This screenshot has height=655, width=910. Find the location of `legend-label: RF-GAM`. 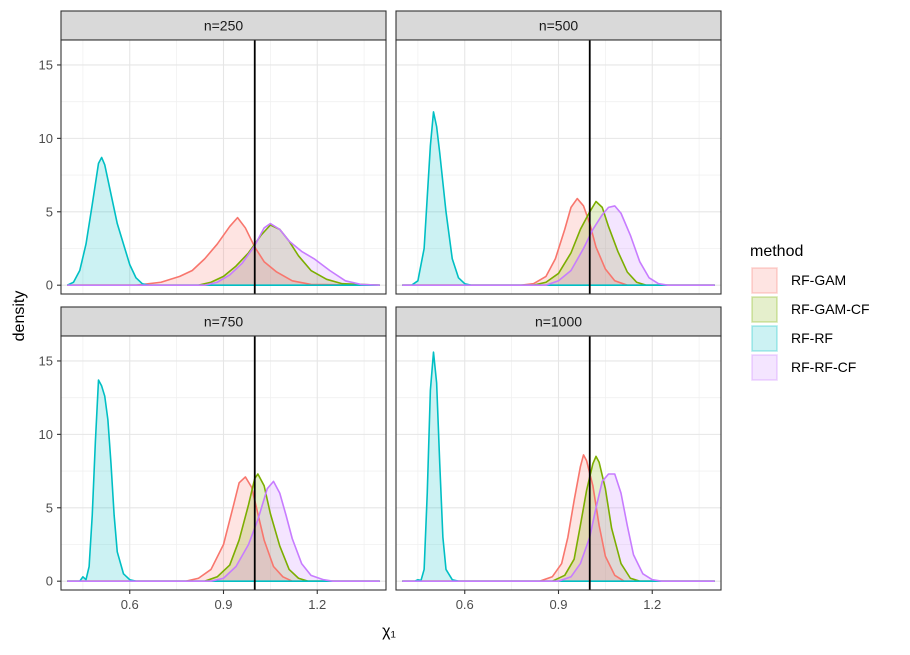

legend-label: RF-GAM is located at coordinates (818, 280).